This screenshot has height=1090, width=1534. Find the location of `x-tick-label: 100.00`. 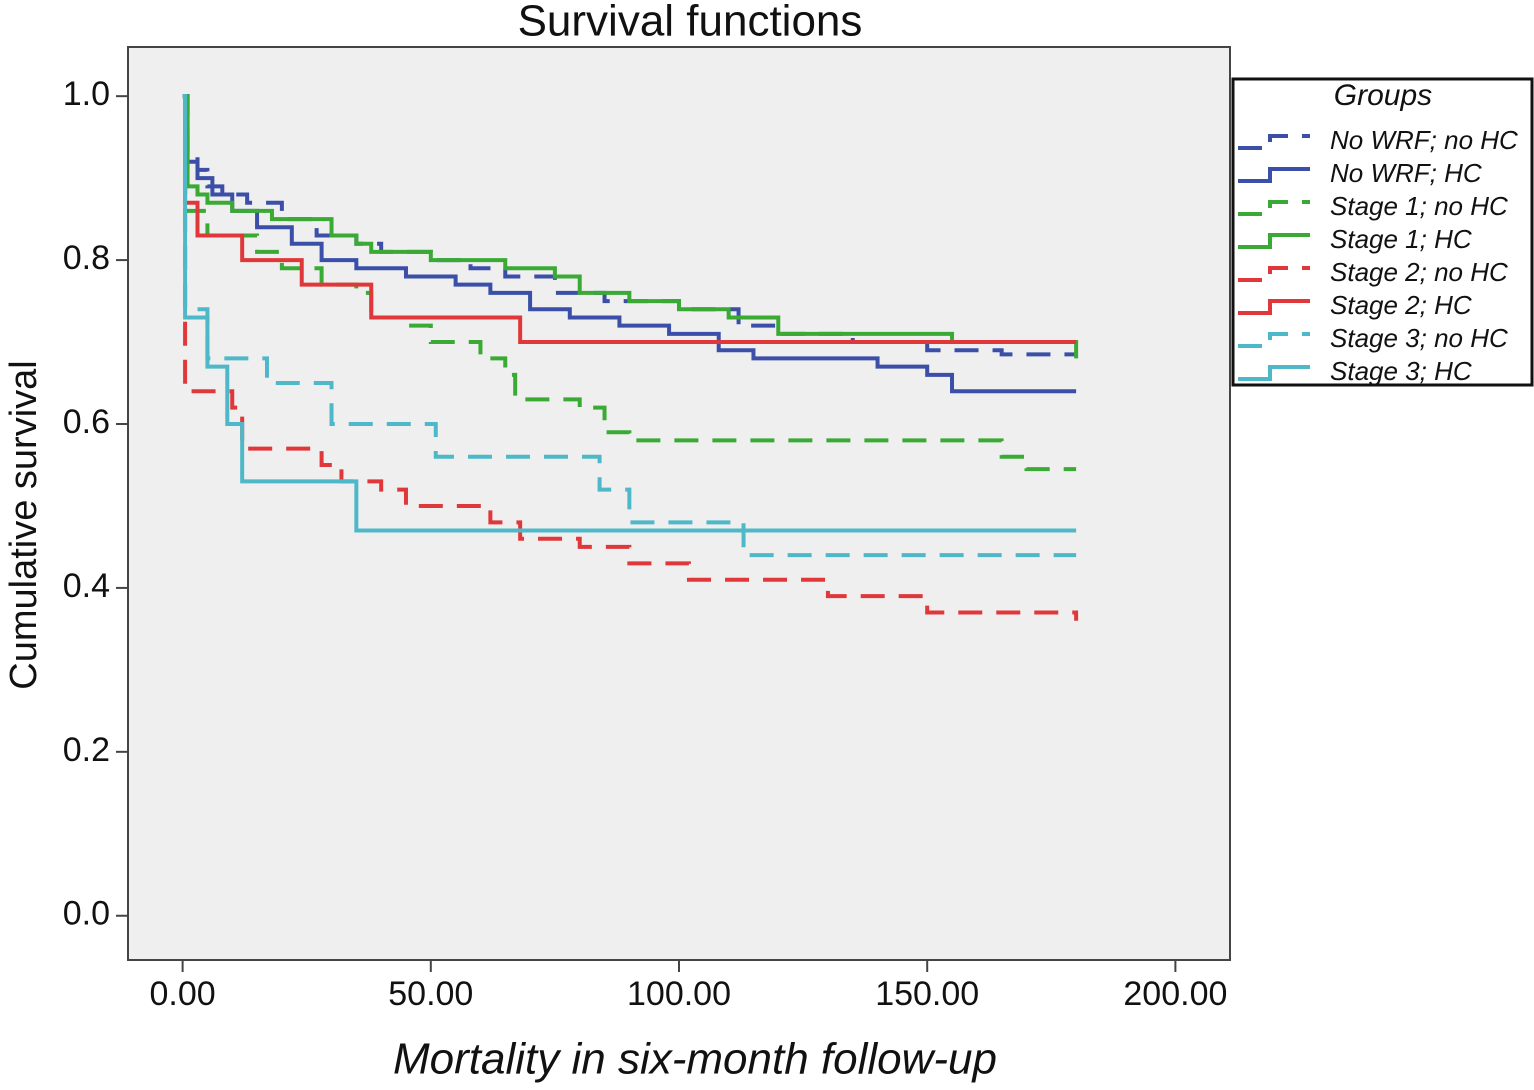

x-tick-label: 100.00 is located at coordinates (679, 994).